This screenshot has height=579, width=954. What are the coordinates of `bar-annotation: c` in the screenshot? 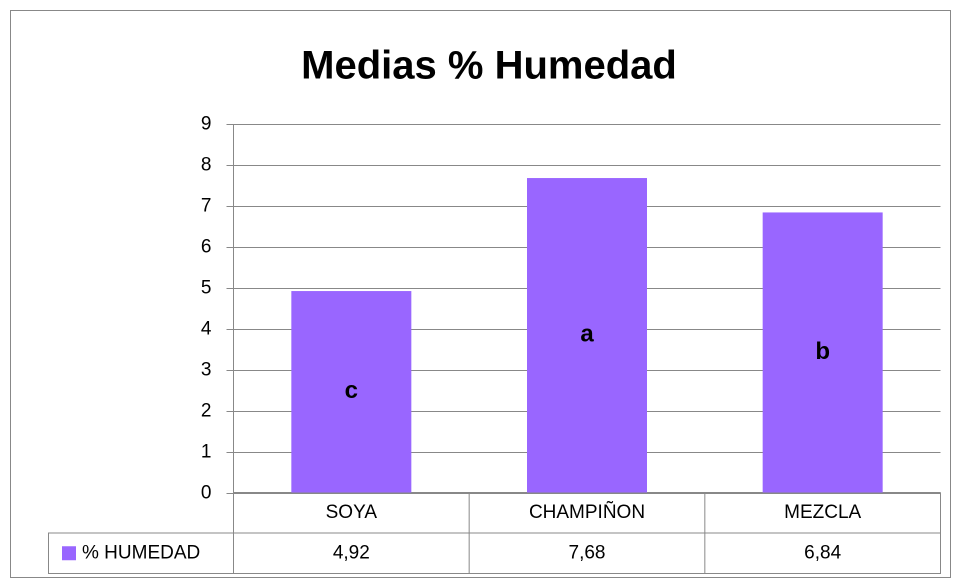 It's located at (351, 390).